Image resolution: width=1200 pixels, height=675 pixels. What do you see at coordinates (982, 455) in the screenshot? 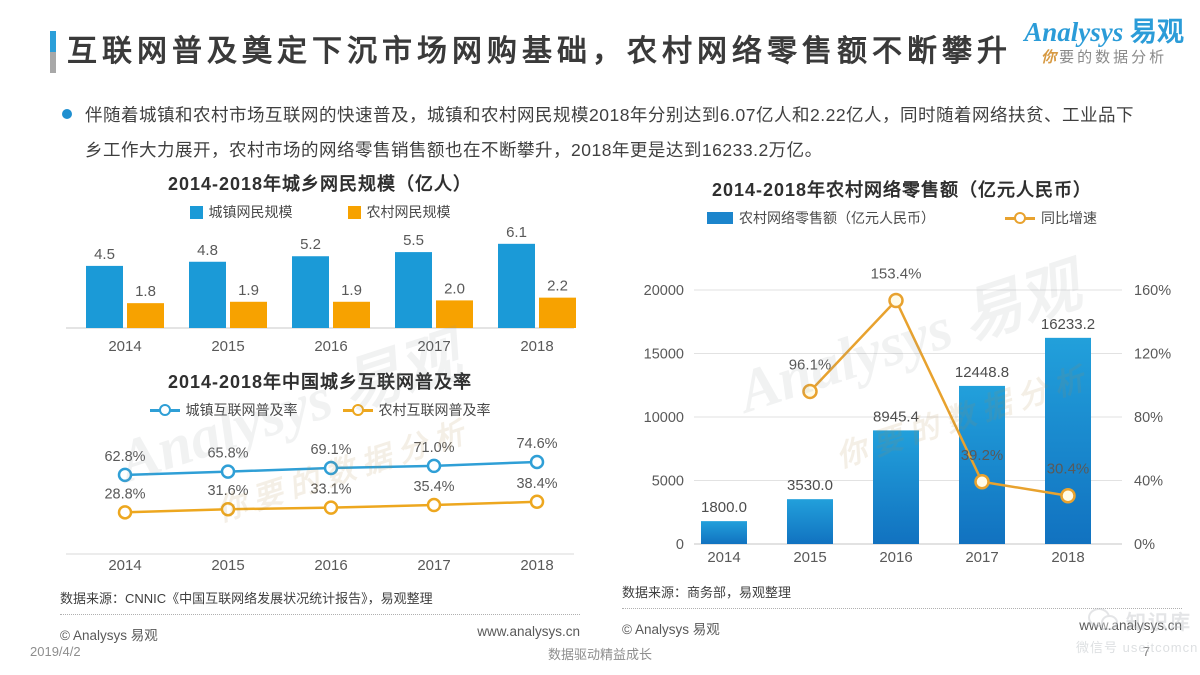
I see `svg-text: 39.2%` at bounding box center [982, 455].